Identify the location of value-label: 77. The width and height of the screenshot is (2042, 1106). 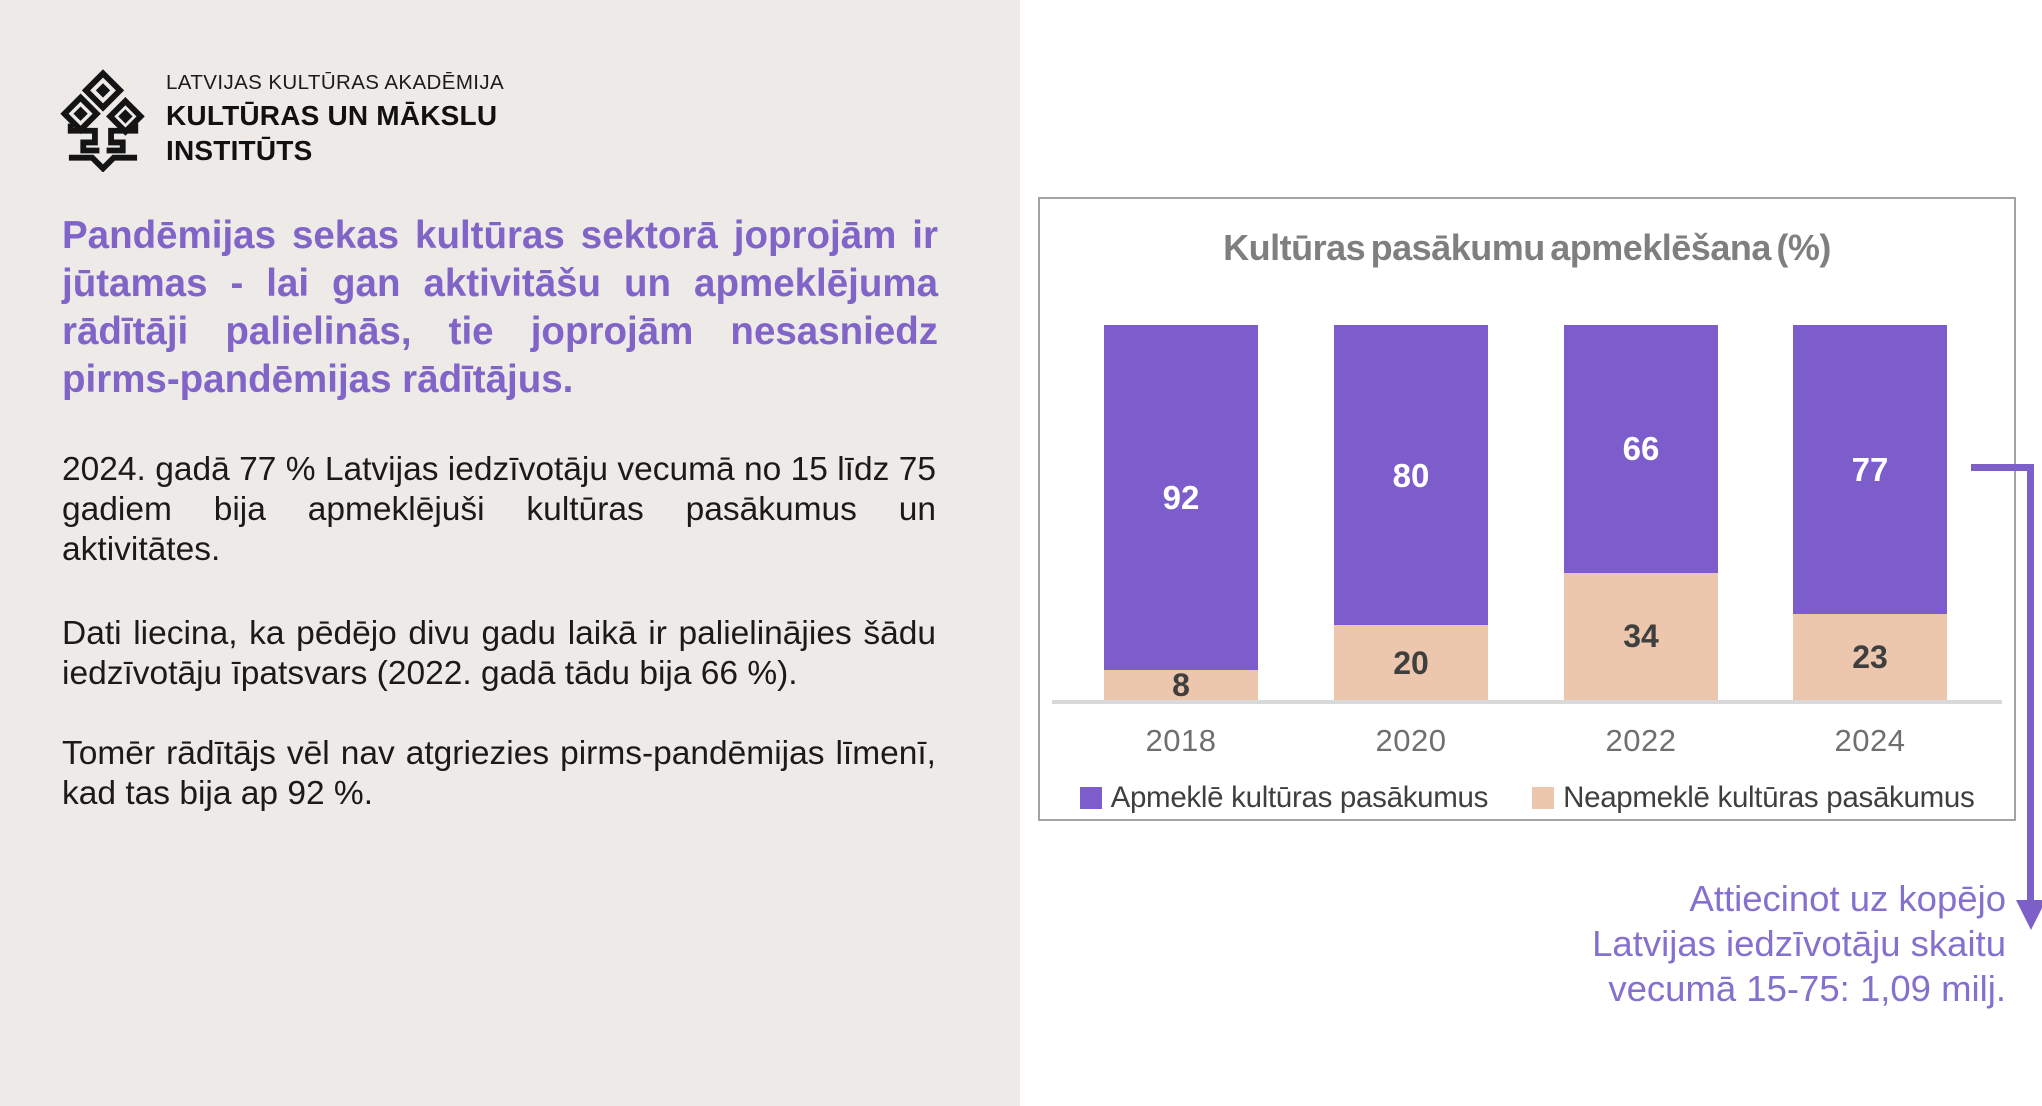
(1870, 469).